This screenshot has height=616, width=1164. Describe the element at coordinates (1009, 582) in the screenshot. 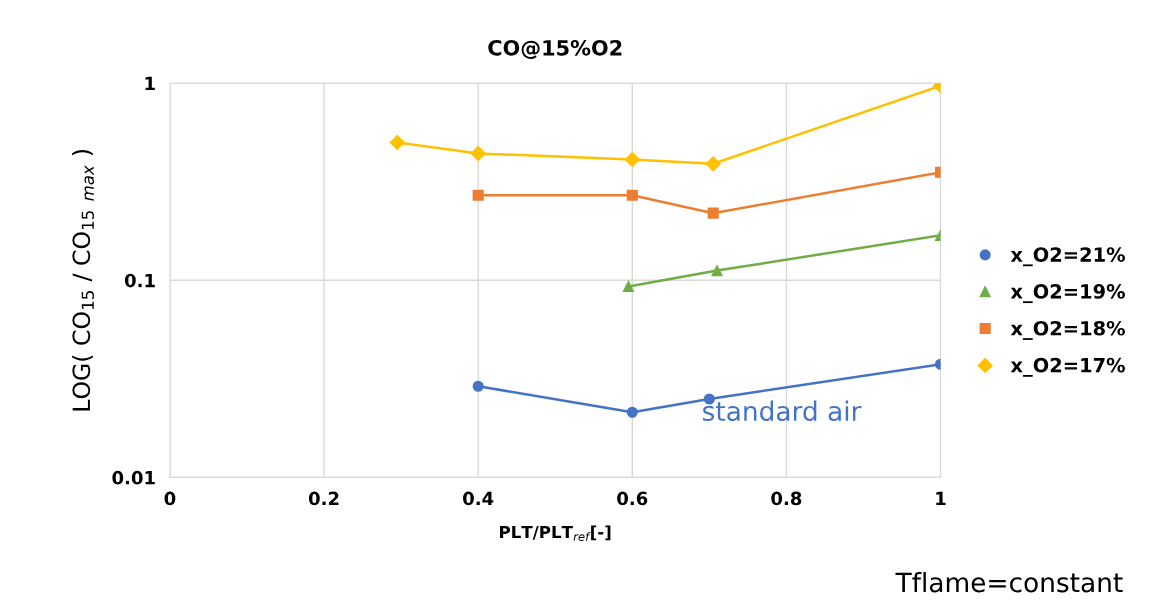

I see `text: Tflame=constant` at that location.